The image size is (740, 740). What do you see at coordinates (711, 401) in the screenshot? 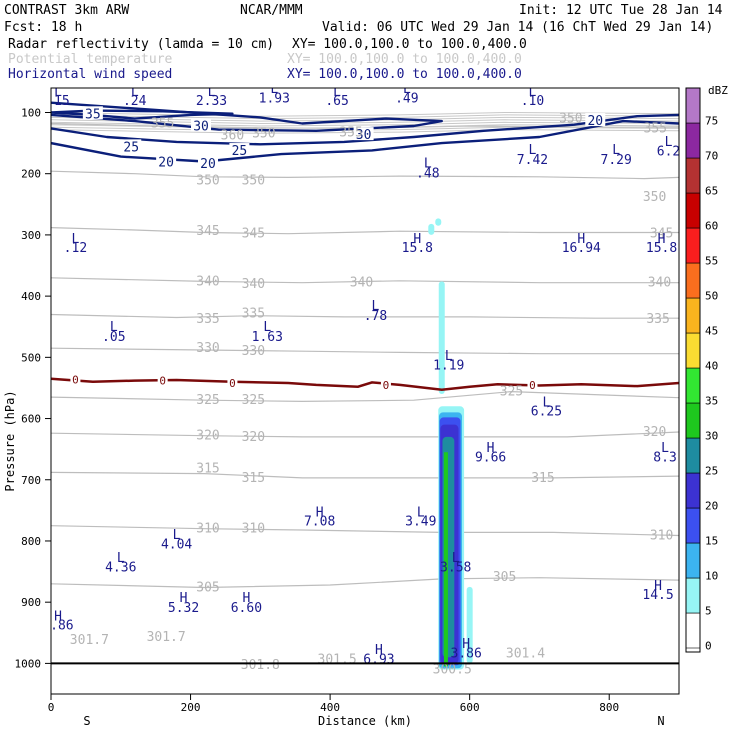
I see `colorbar-level-label: 35` at bounding box center [711, 401].